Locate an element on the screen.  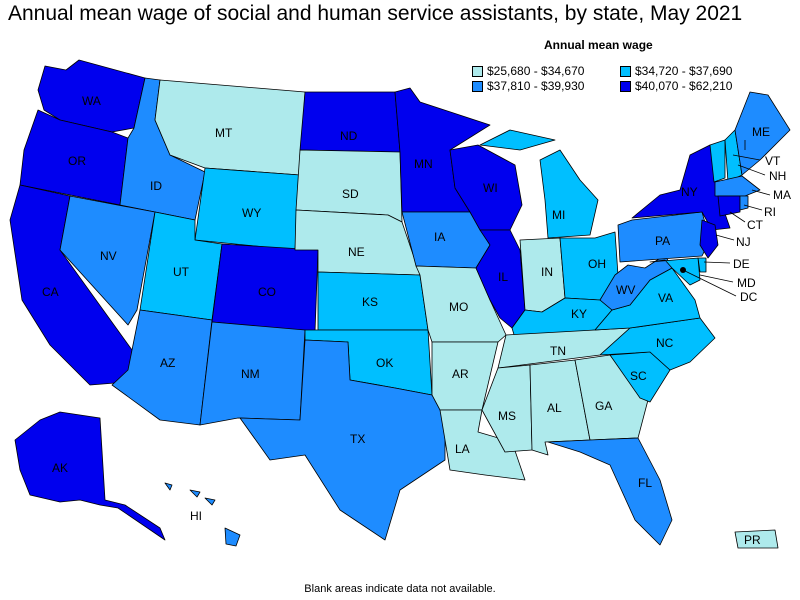
label-IN: IN is located at coordinates (547, 272).